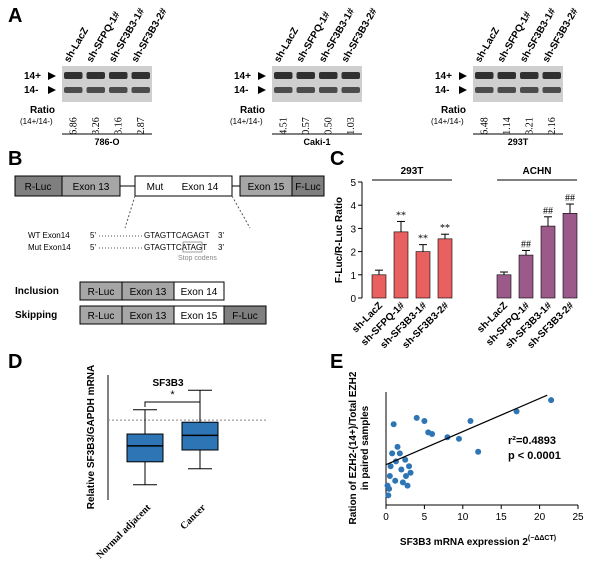 The height and width of the screenshot is (573, 604). What do you see at coordinates (578, 517) in the screenshot?
I see `x-tick-label: 25` at bounding box center [578, 517].